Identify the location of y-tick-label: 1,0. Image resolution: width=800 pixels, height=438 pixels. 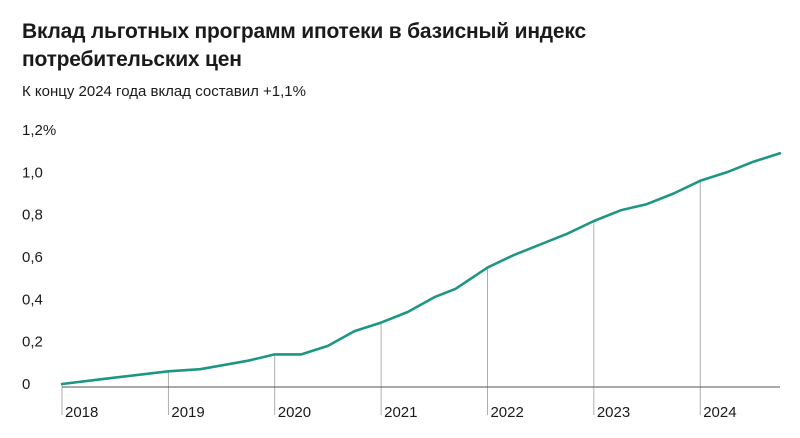
(32, 172).